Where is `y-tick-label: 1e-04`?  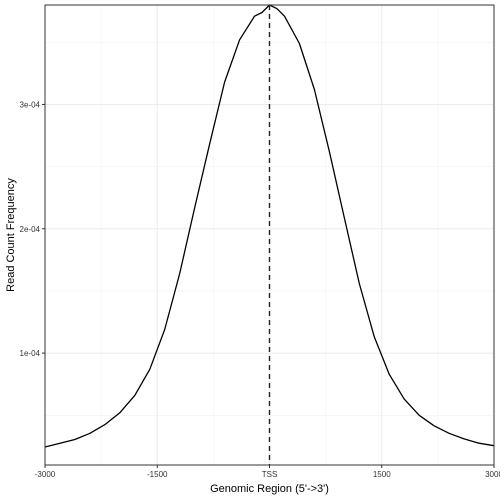
y-tick-label: 1e-04 is located at coordinates (30, 353).